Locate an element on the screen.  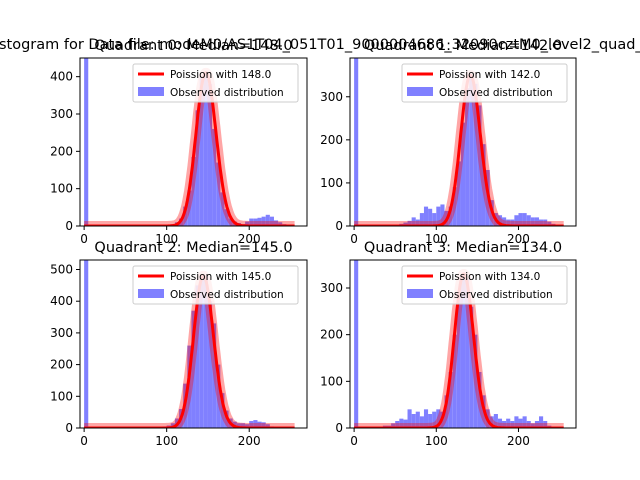
y-tick-label: 500 is located at coordinates (61, 270).